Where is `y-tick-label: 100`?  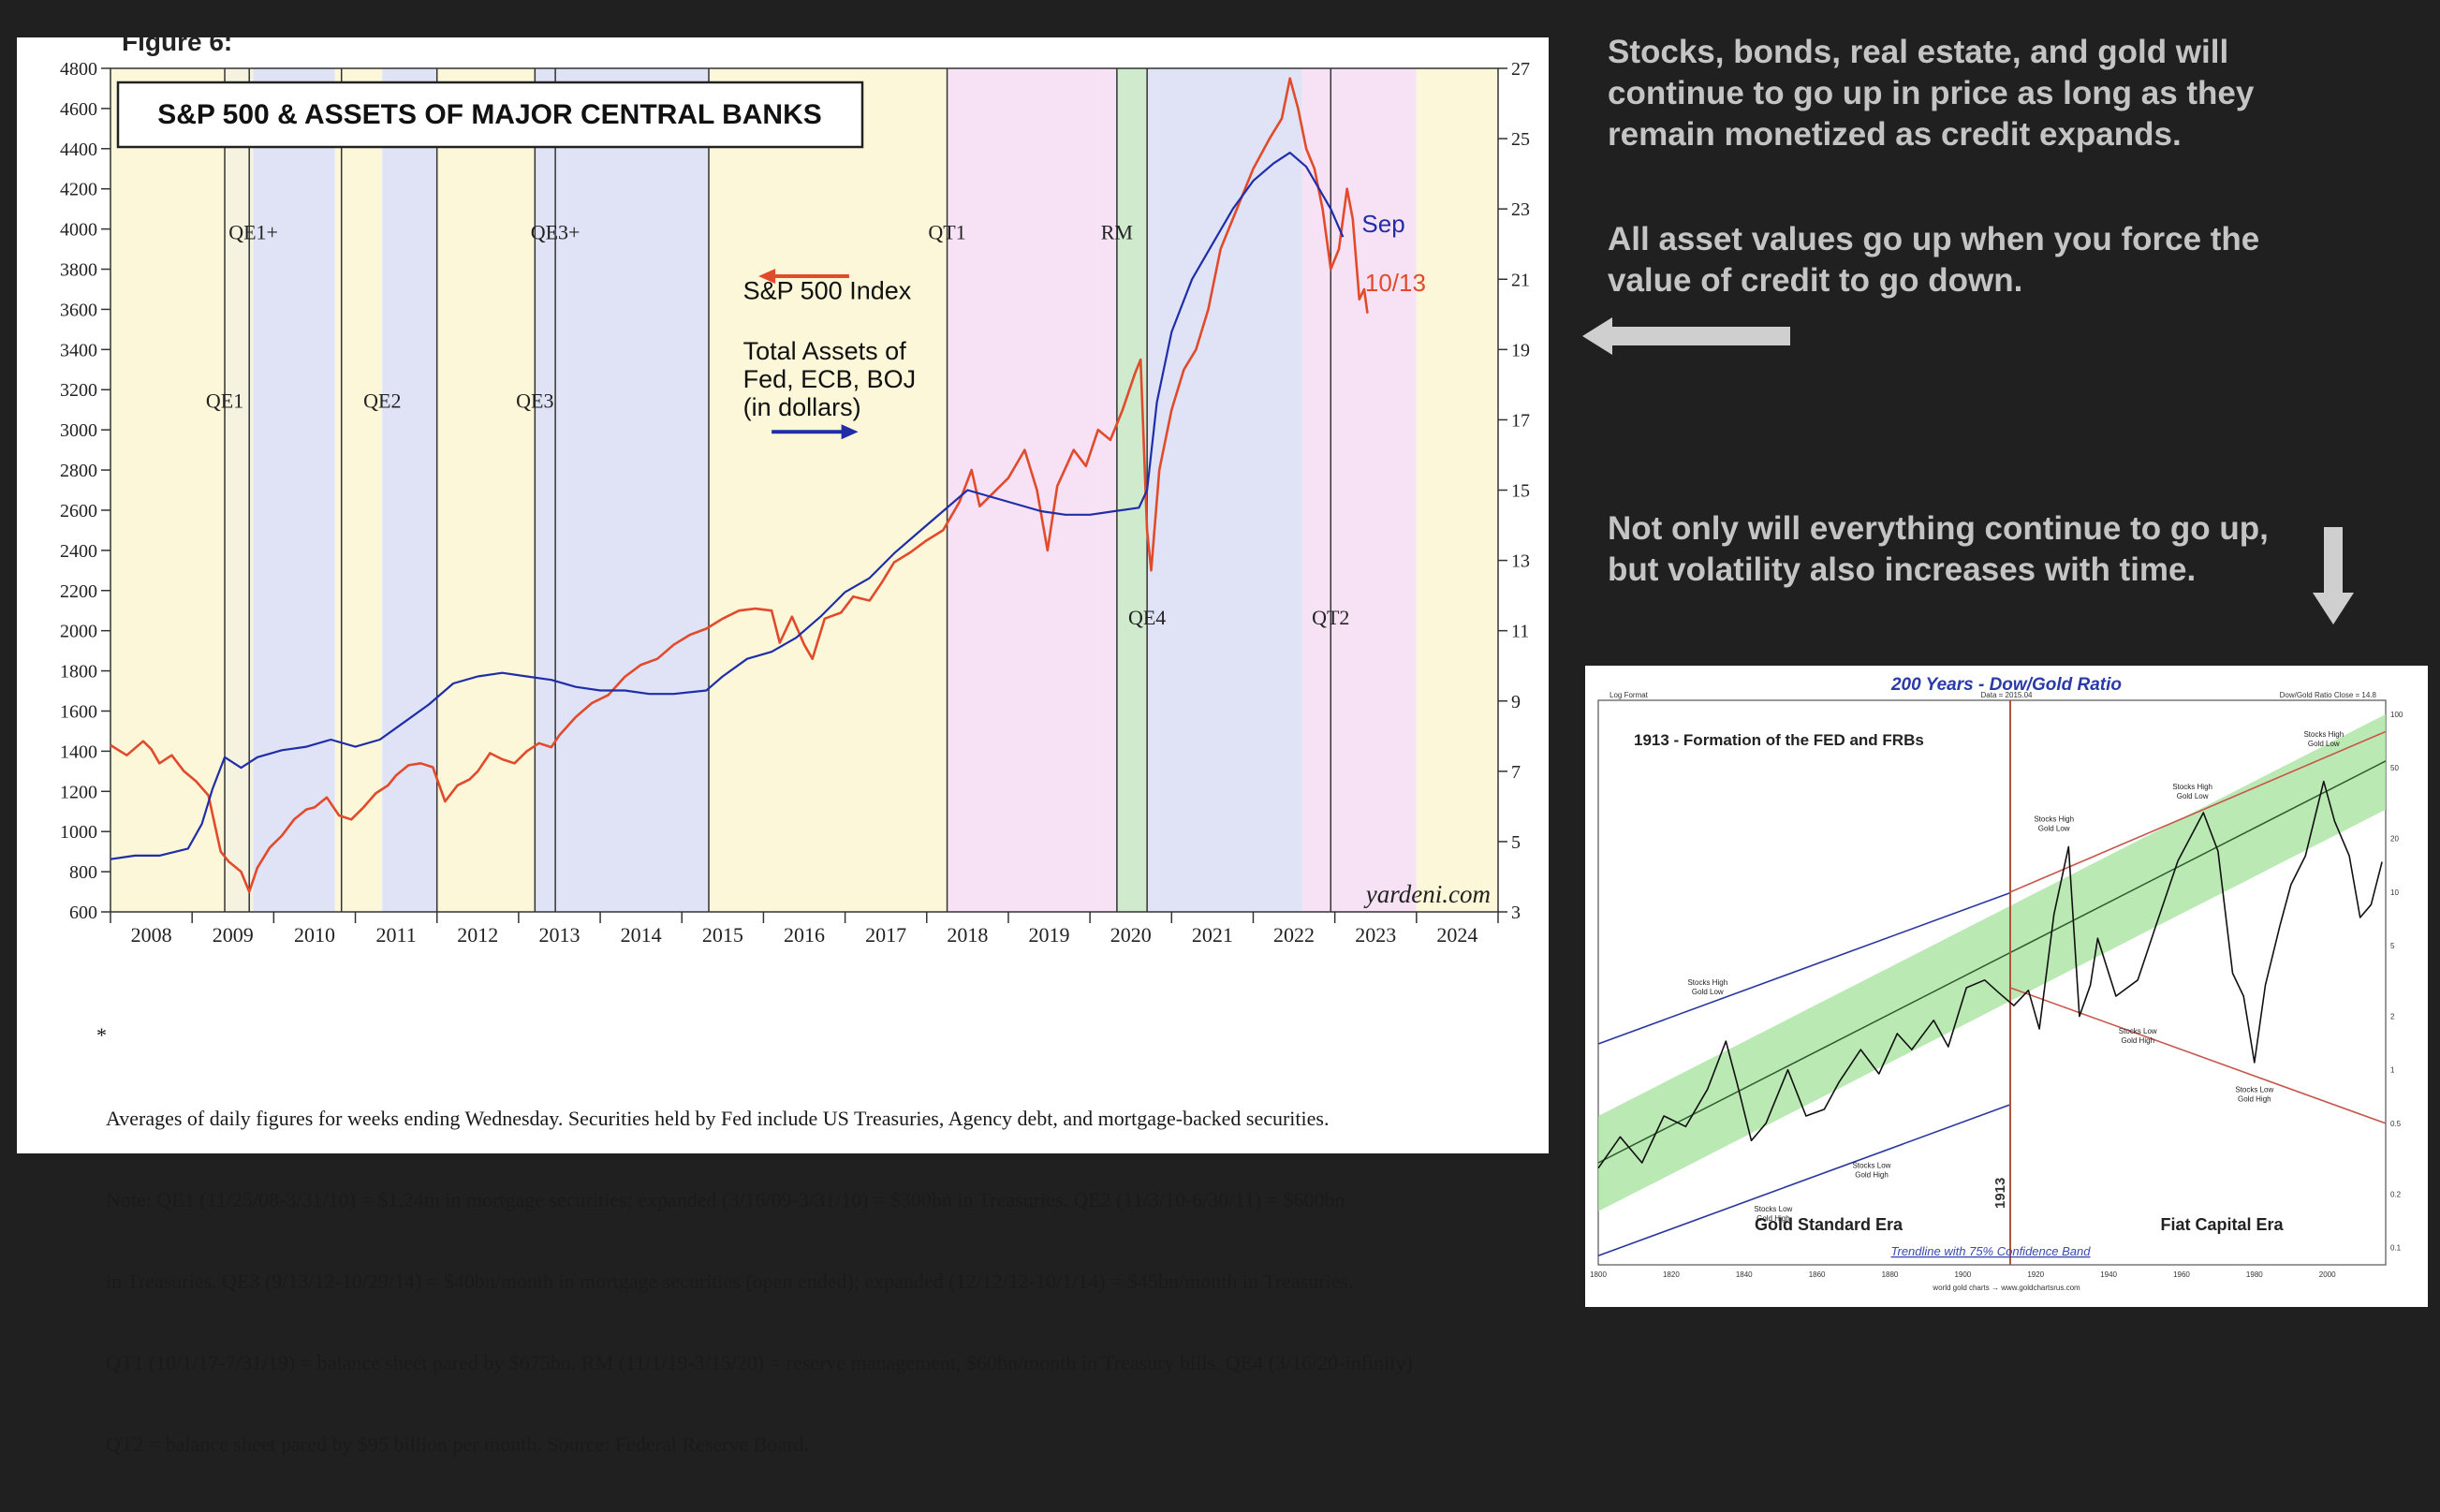
y-tick-label: 100 is located at coordinates (2396, 715).